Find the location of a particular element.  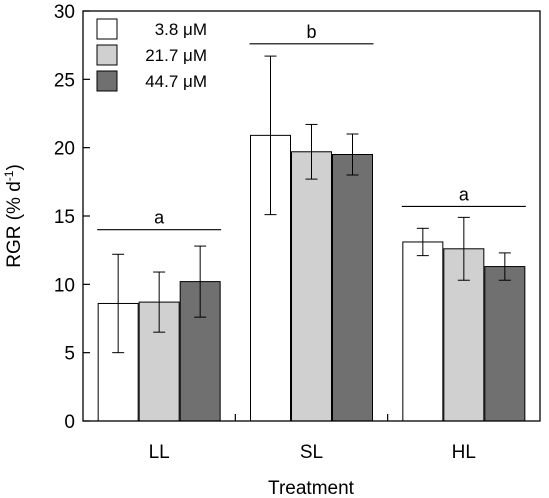

x-axis-title: Treatment is located at coordinates (311, 488).